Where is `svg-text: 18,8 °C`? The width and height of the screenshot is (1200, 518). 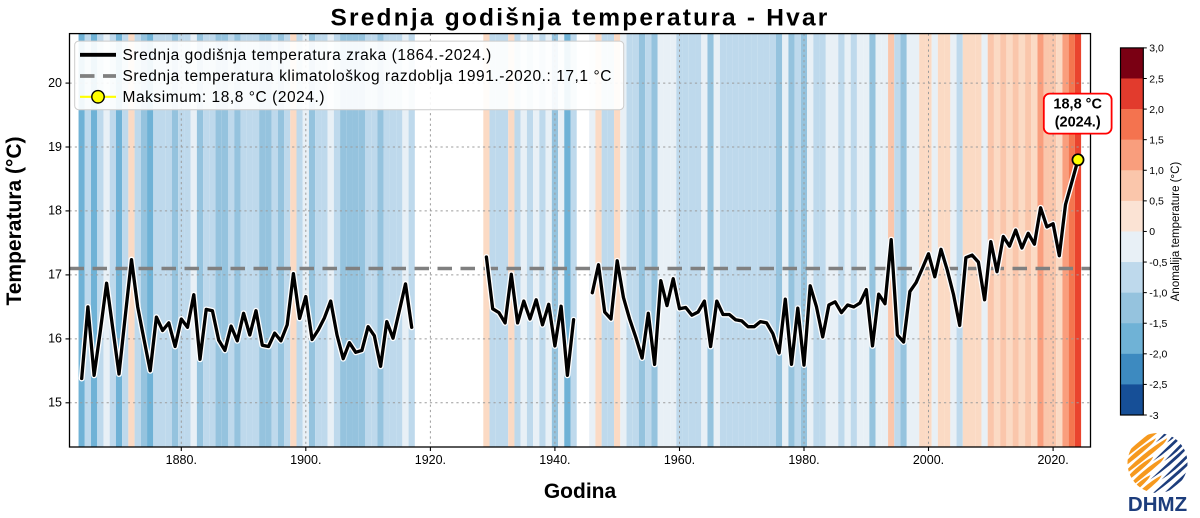 svg-text: 18,8 °C is located at coordinates (1077, 105).